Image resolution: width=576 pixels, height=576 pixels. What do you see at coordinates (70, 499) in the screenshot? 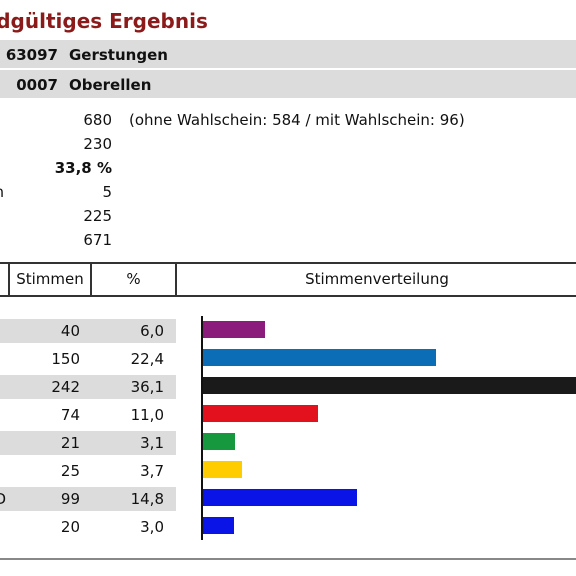
I see `party-votes: 99` at bounding box center [70, 499].